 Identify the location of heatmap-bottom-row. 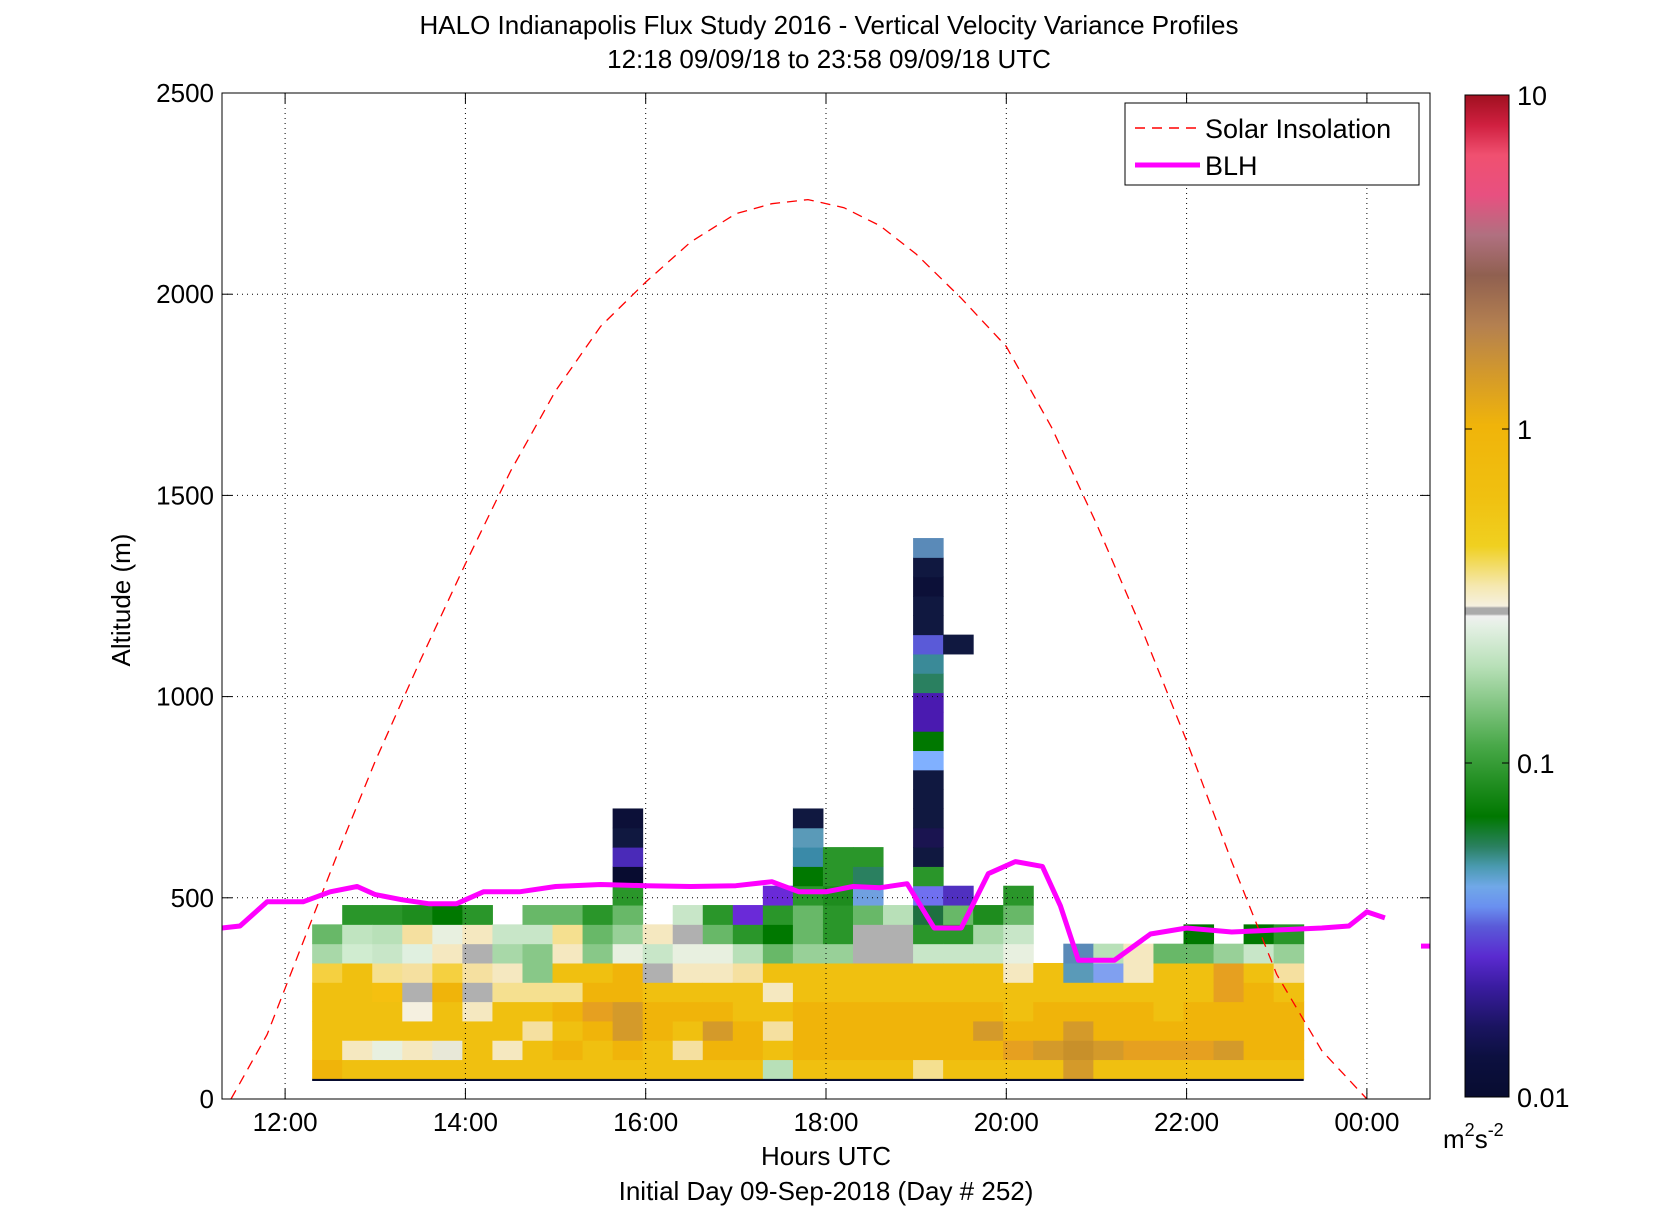
(808, 1079).